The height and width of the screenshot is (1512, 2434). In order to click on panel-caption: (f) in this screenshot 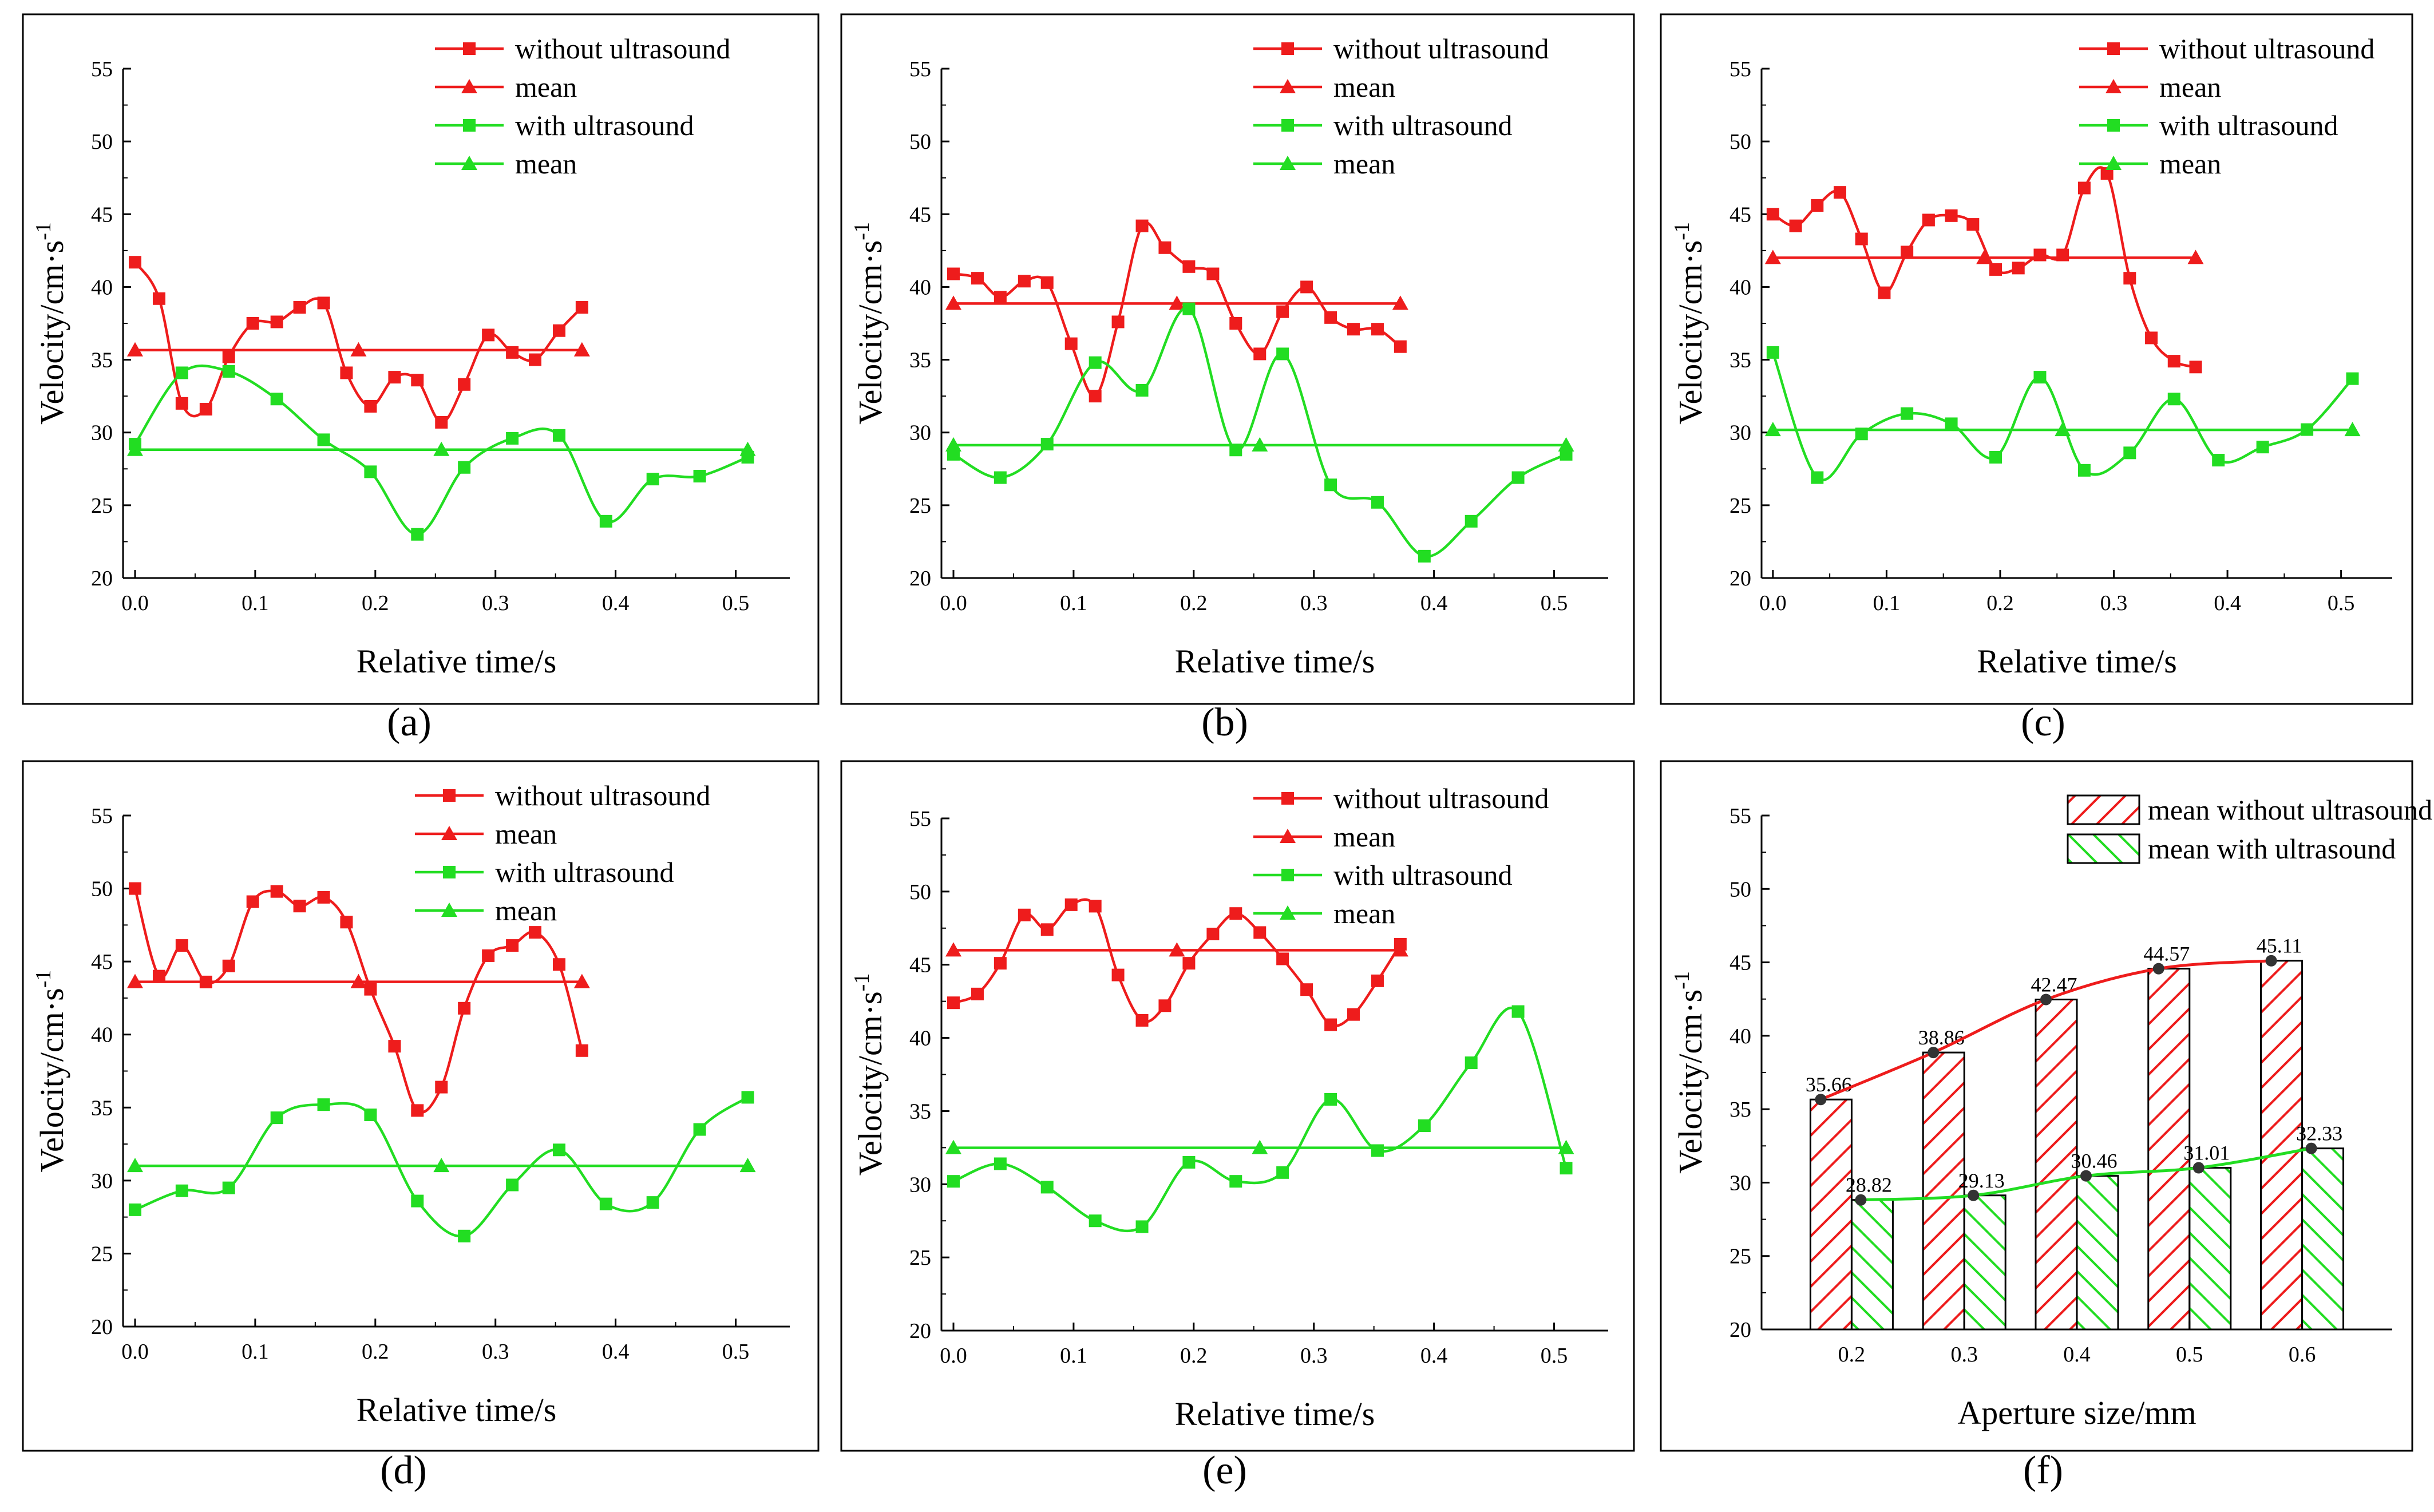, I will do `click(2043, 1470)`.